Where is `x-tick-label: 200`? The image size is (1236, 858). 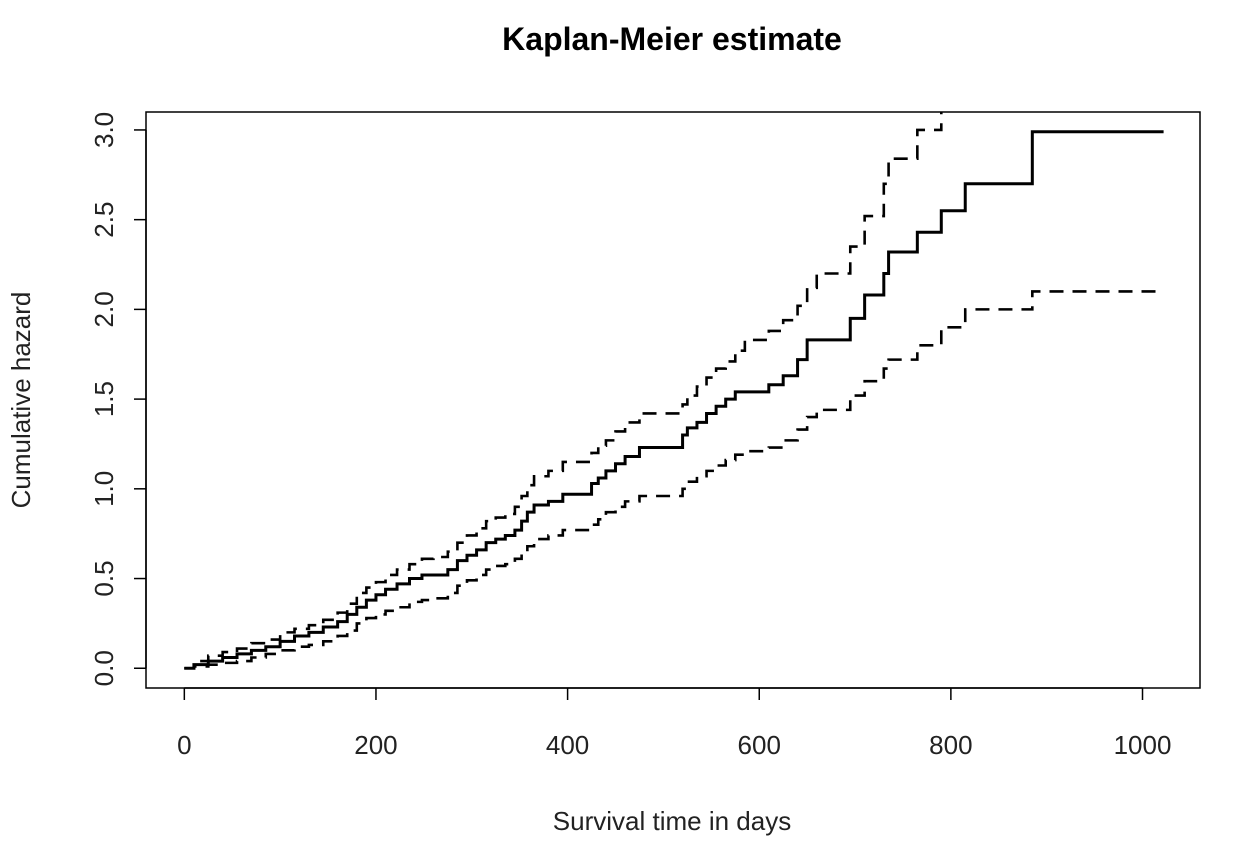
x-tick-label: 200 is located at coordinates (375, 745).